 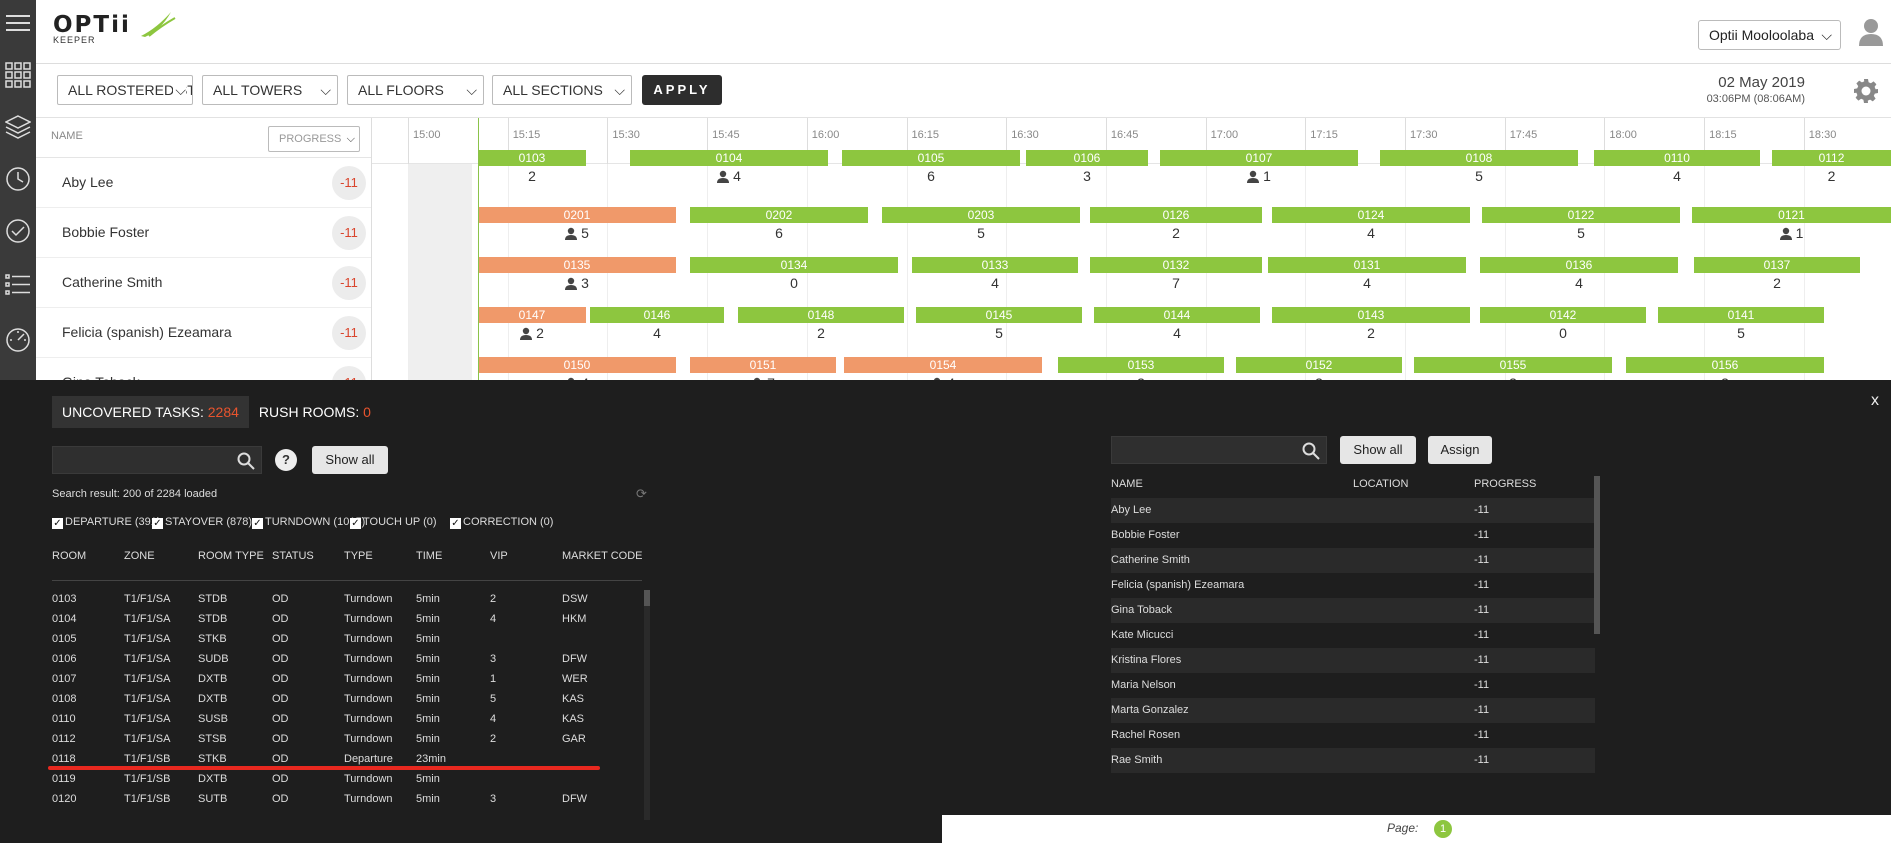 What do you see at coordinates (347, 780) in the screenshot?
I see `task-row: 0119 T1/F1/SB DXTB OD Turndown 5min` at bounding box center [347, 780].